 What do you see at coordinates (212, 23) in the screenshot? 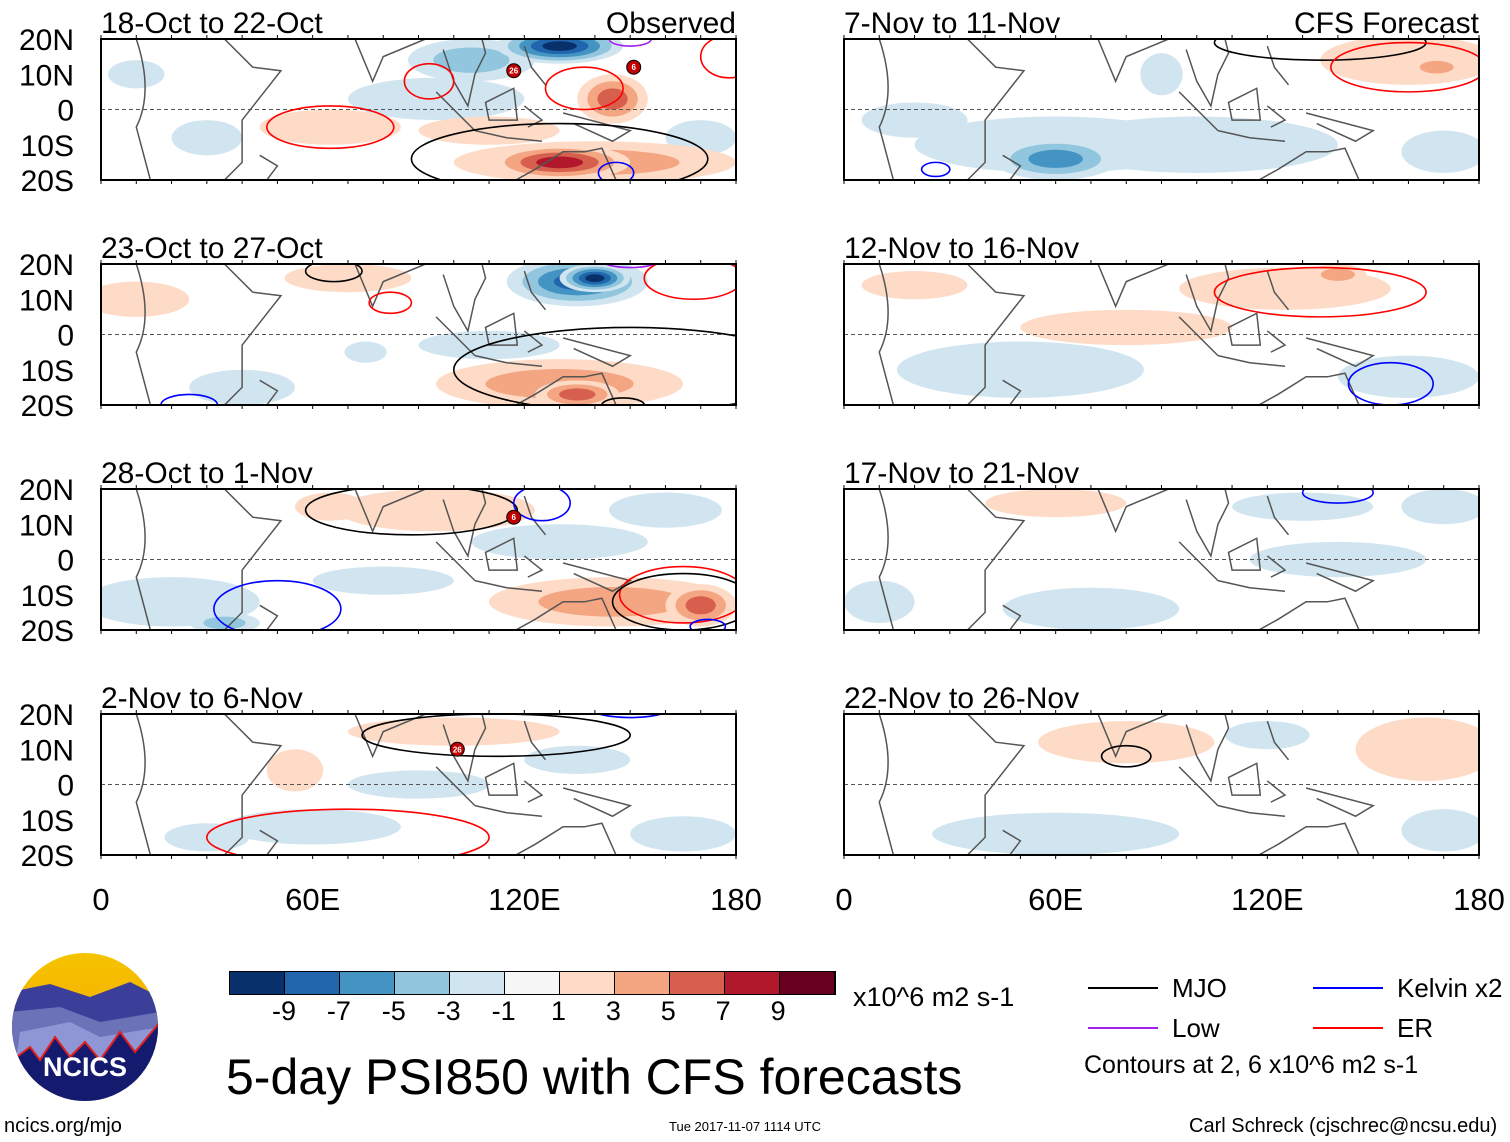
I see `panel-title: 18-Oct to 22-Oct` at bounding box center [212, 23].